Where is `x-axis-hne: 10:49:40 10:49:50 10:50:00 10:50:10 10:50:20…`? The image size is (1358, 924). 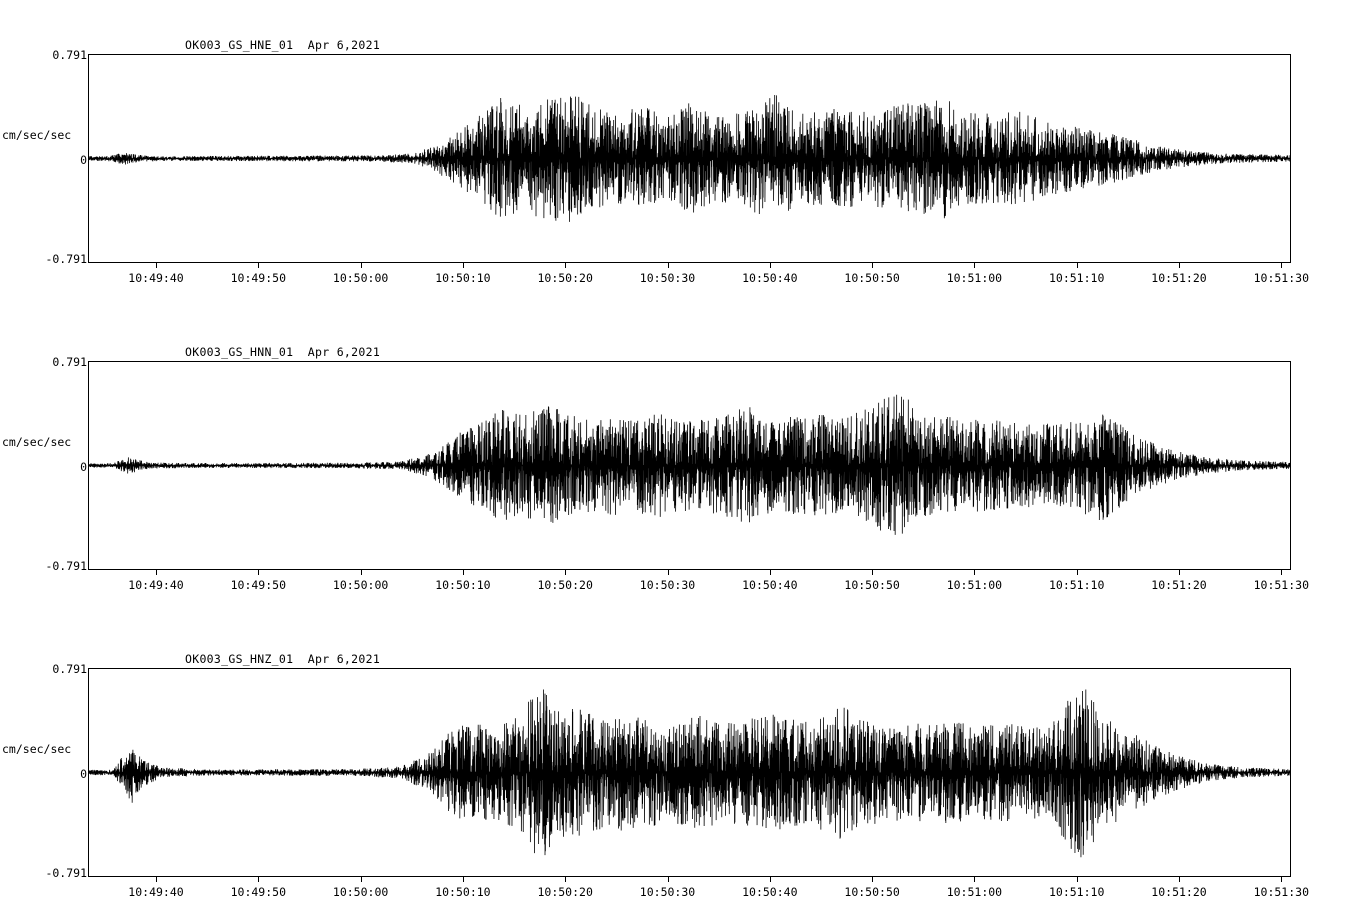 x-axis-hne: 10:49:40 10:49:50 10:50:00 10:50:10 10:50:20… is located at coordinates (698, 278).